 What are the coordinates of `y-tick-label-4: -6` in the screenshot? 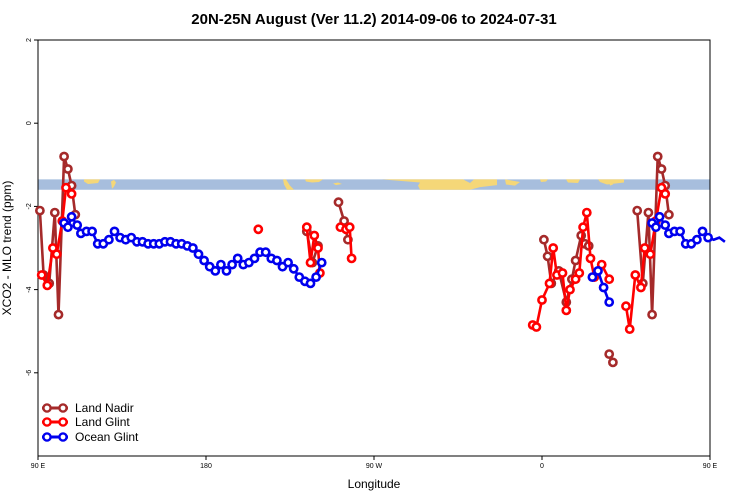 It's located at (29, 373).